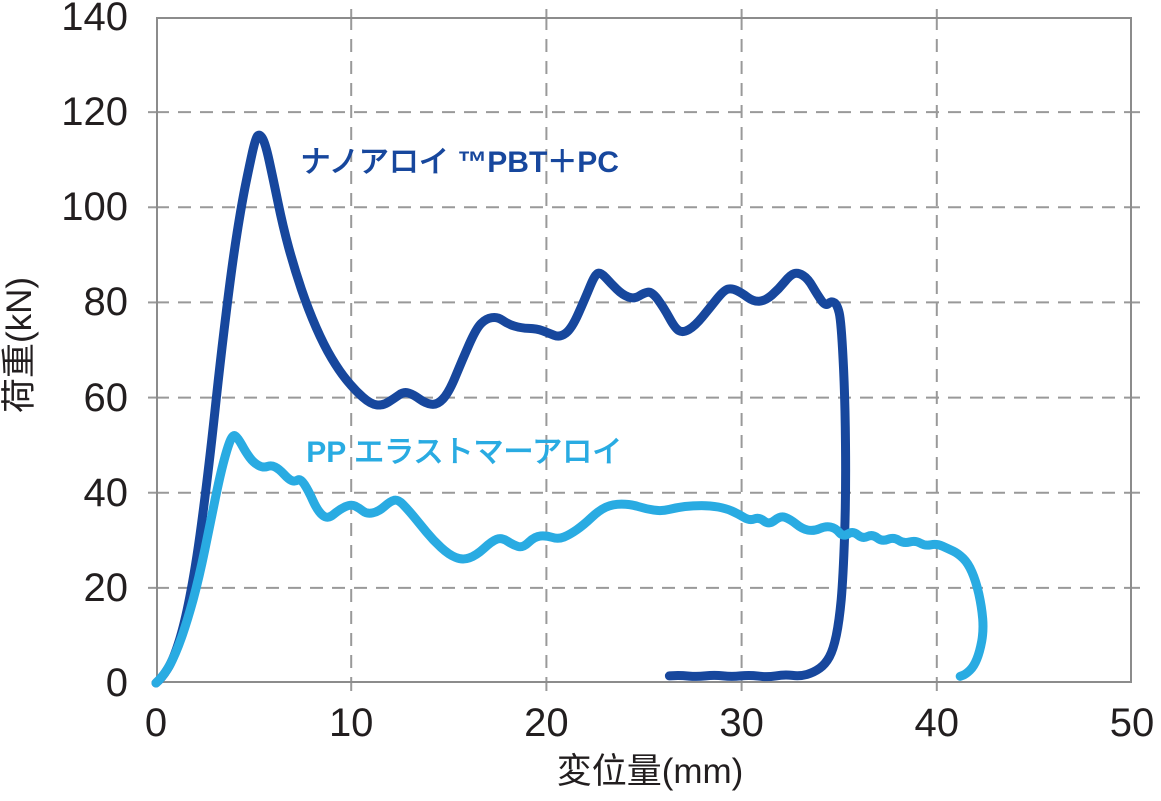  What do you see at coordinates (741, 723) in the screenshot?
I see `x-tick-label: 30` at bounding box center [741, 723].